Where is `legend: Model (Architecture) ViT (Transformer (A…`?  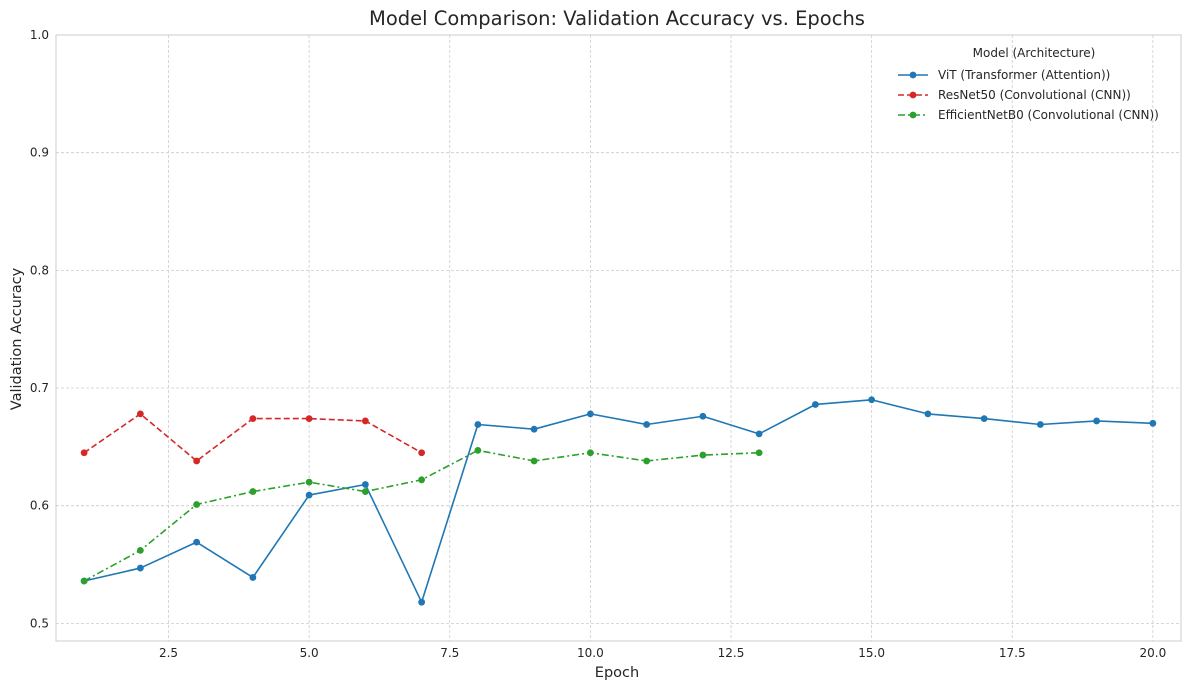
legend: Model (Architecture) ViT (Transformer (A… is located at coordinates (1028, 84).